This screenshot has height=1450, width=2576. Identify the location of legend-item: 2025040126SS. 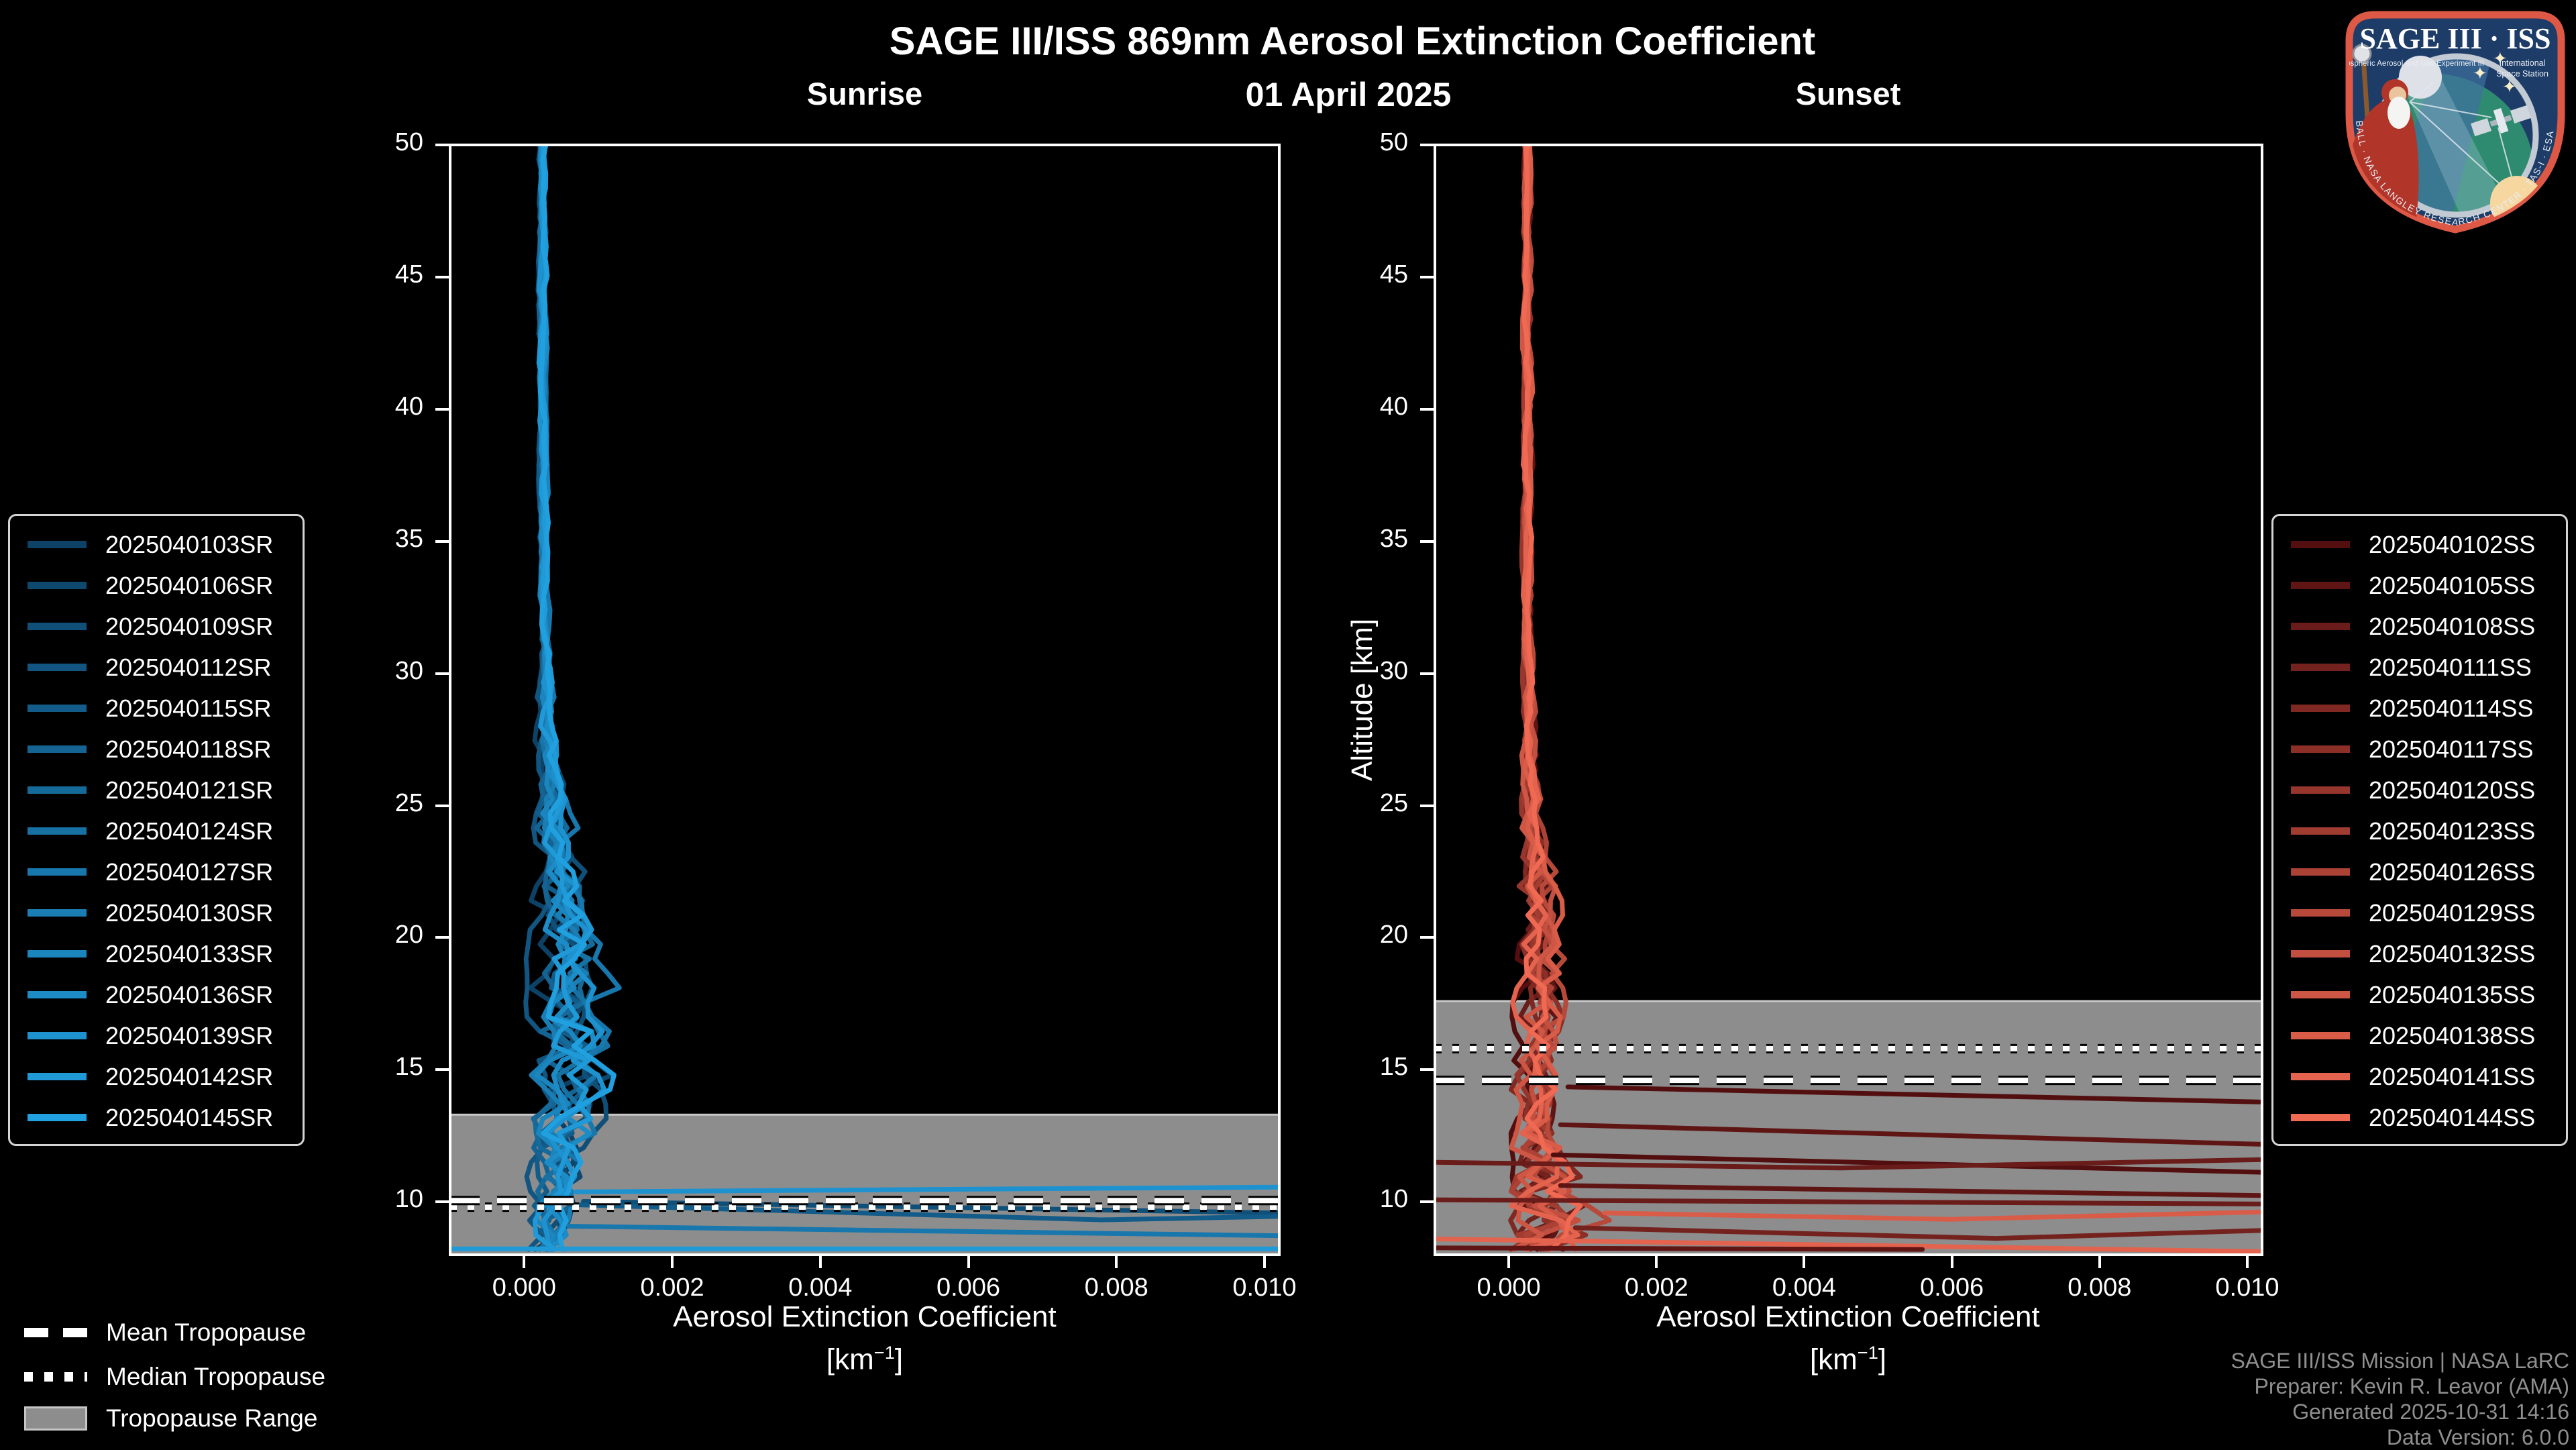
(2419, 871).